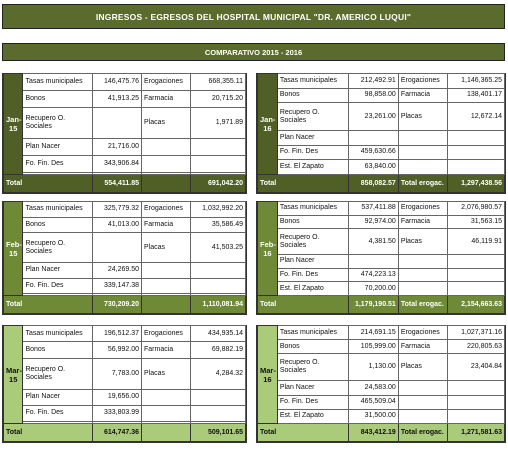 This screenshot has height=455, width=508. What do you see at coordinates (253, 52) in the screenshot?
I see `page-subtitle: COMPARATIVO 2015 - 2016` at bounding box center [253, 52].